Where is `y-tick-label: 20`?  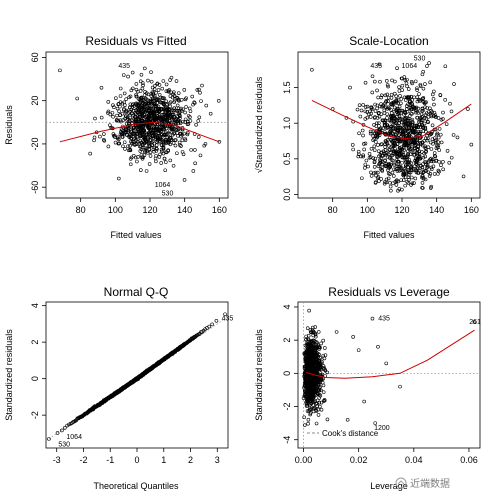
y-tick-label: 20 is located at coordinates (35, 101).